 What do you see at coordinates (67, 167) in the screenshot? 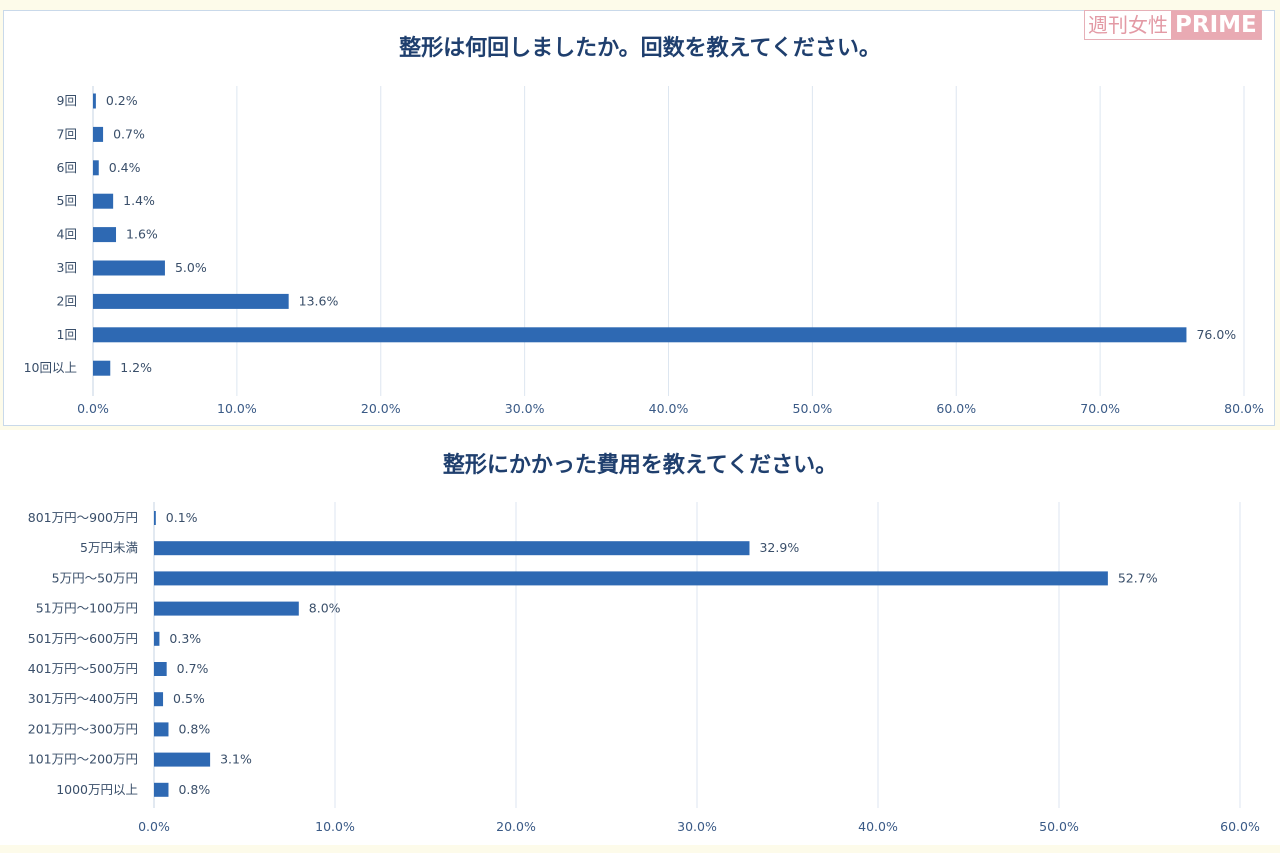
I see `category-label: 6回` at bounding box center [67, 167].